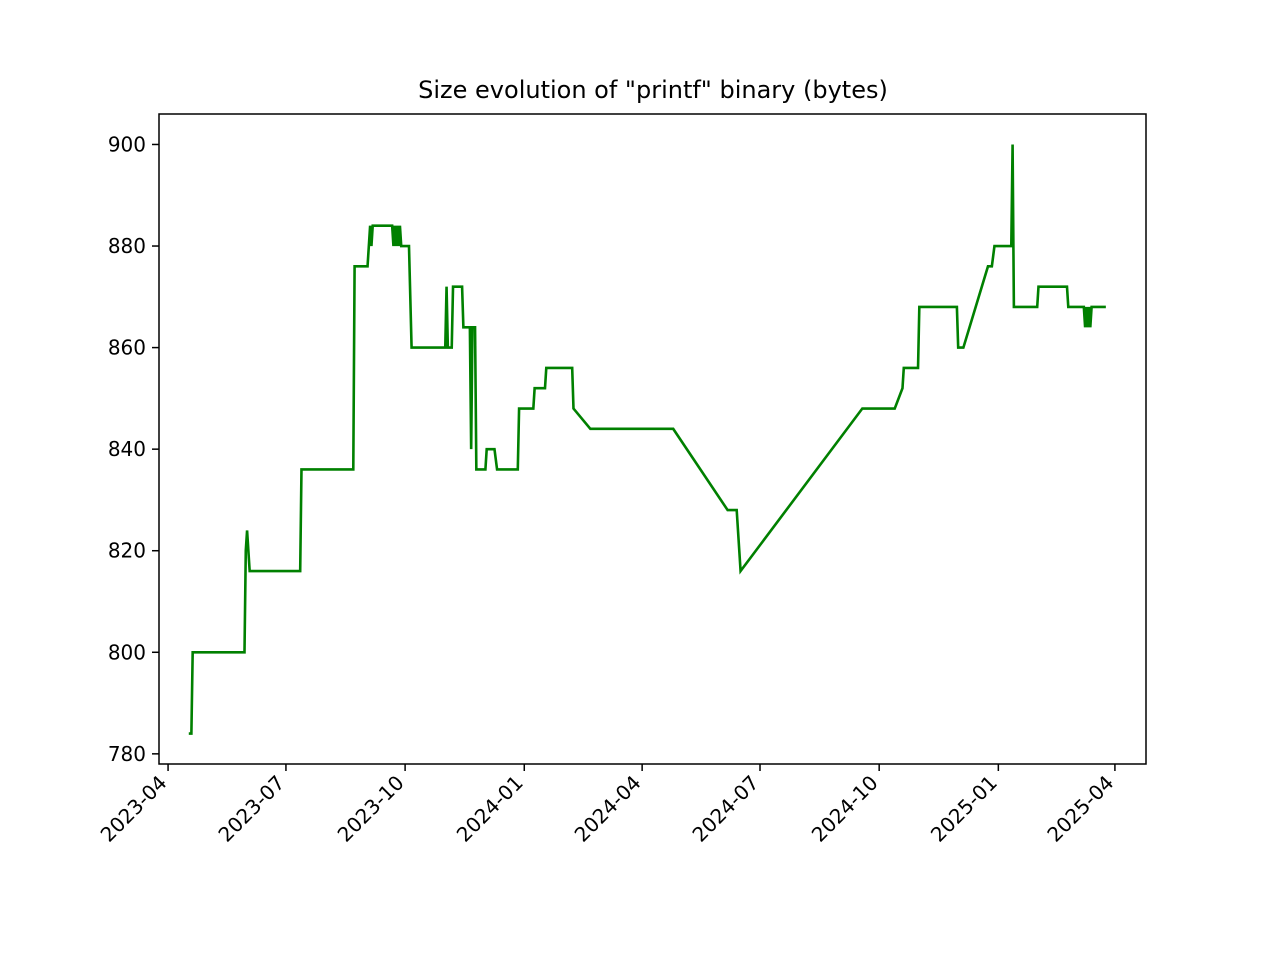  Describe the element at coordinates (127, 652) in the screenshot. I see `y-tick-label: 800` at that location.